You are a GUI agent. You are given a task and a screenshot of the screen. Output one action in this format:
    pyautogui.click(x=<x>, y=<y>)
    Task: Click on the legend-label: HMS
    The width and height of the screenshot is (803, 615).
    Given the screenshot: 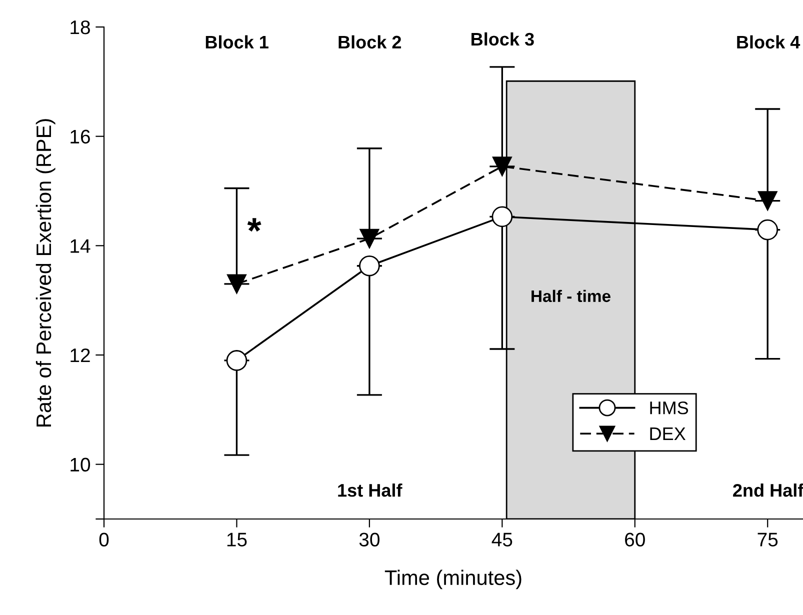 What is the action you would take?
    pyautogui.click(x=669, y=407)
    